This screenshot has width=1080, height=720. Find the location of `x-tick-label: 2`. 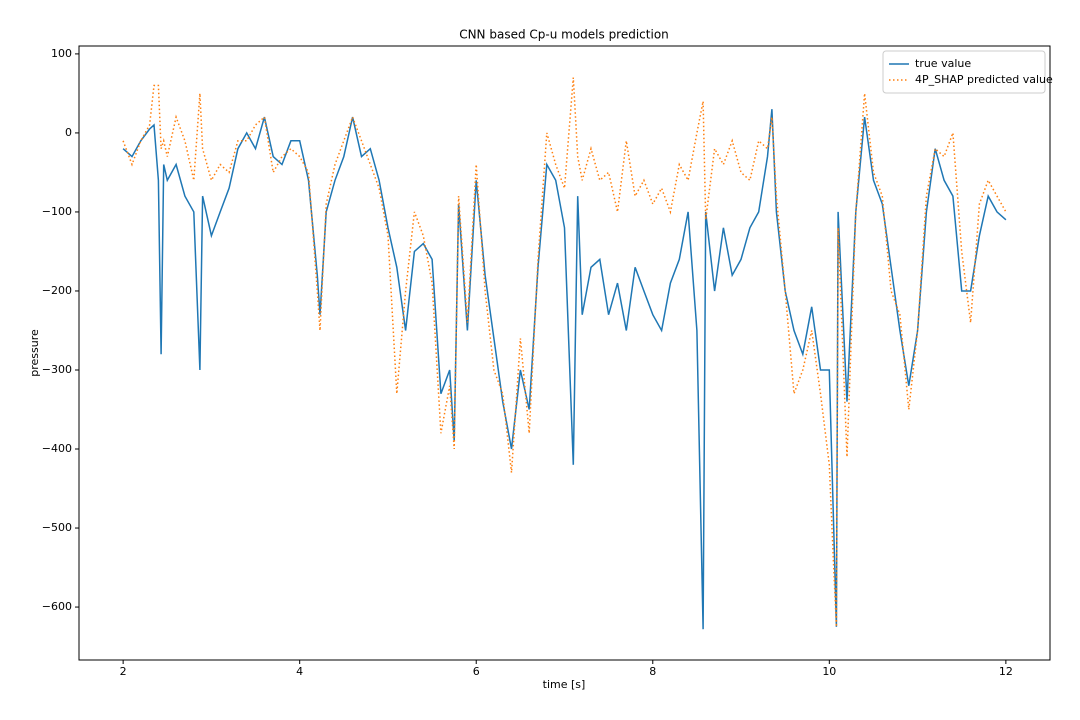

x-tick-label: 2 is located at coordinates (123, 671).